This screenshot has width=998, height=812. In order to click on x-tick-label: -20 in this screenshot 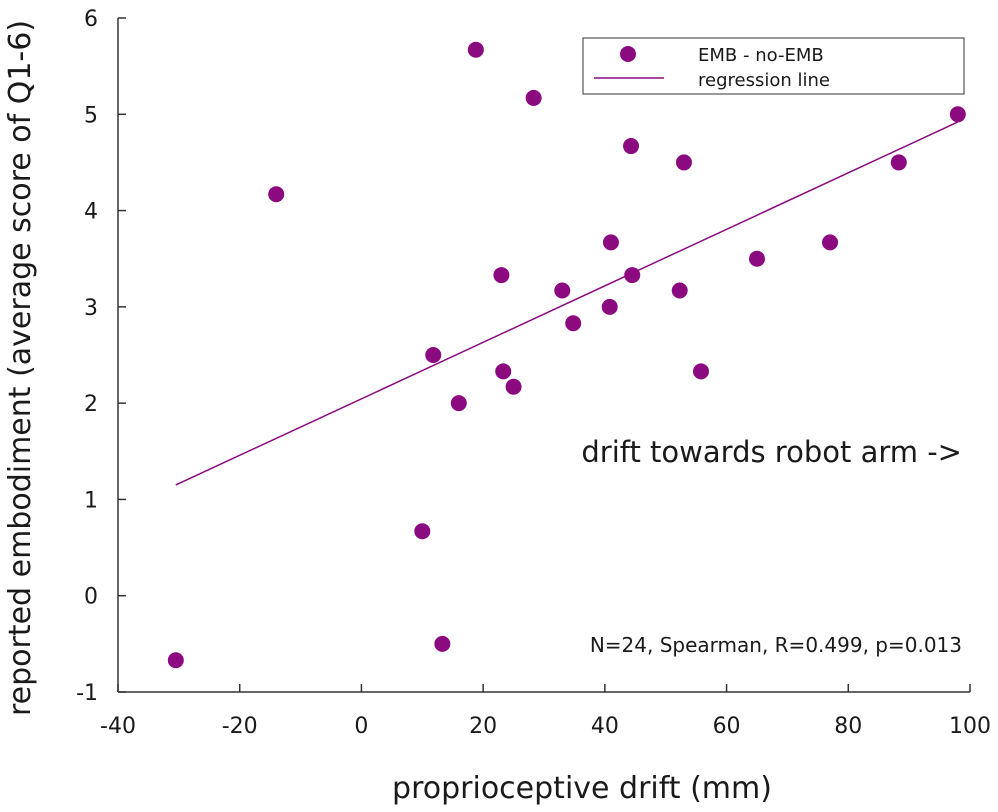, I will do `click(240, 726)`.